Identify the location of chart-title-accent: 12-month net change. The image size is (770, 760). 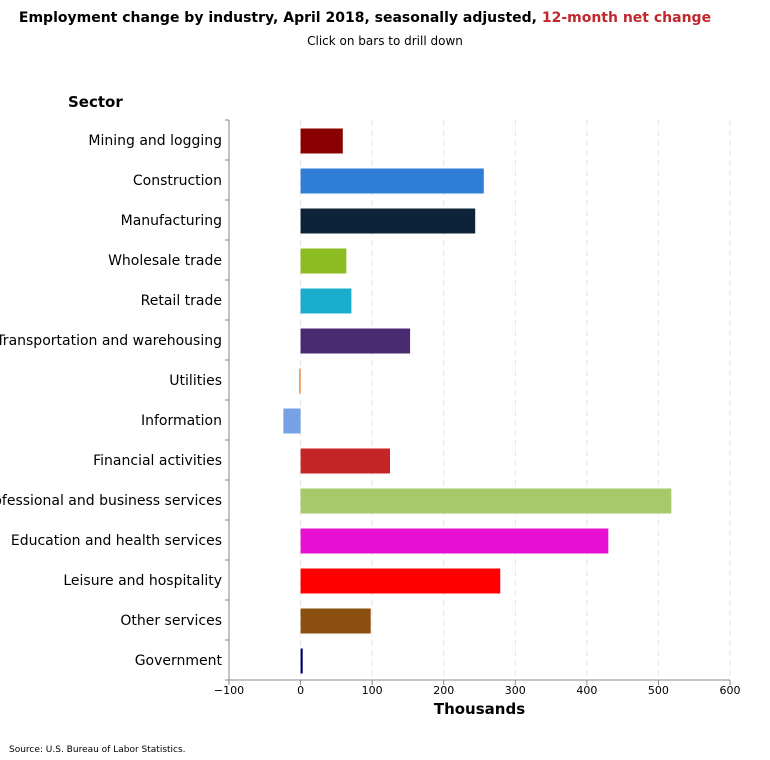
(626, 18).